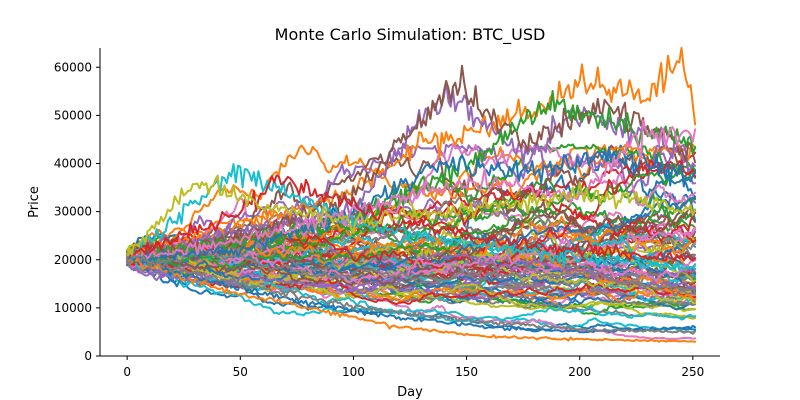 Image resolution: width=800 pixels, height=400 pixels. What do you see at coordinates (127, 372) in the screenshot?
I see `x-tick-label: 0` at bounding box center [127, 372].